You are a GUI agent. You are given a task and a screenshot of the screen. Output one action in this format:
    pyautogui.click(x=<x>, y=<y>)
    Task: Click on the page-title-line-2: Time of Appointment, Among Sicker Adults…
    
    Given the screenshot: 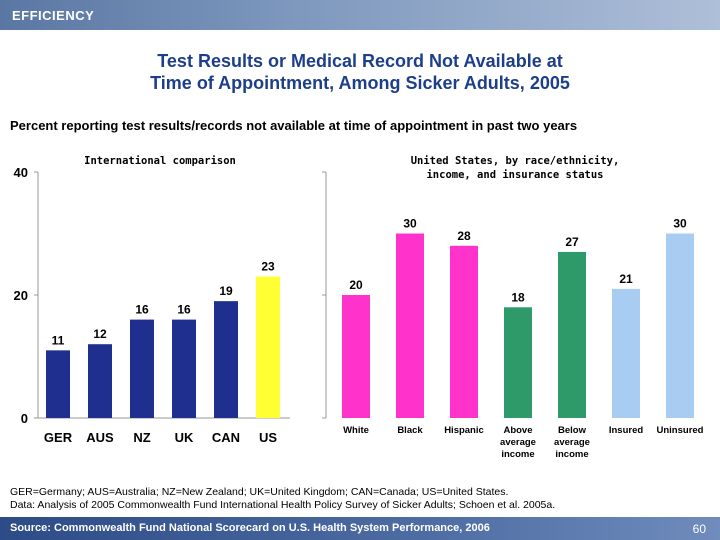 What is the action you would take?
    pyautogui.click(x=360, y=83)
    